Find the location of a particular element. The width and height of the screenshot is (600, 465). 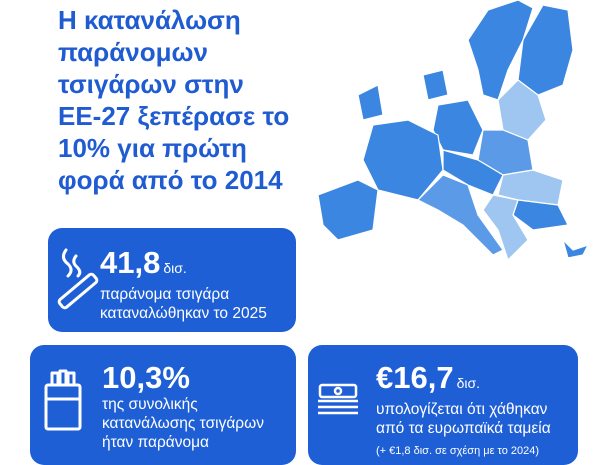

headline-line: Η κατανάλωση is located at coordinates (149, 20).